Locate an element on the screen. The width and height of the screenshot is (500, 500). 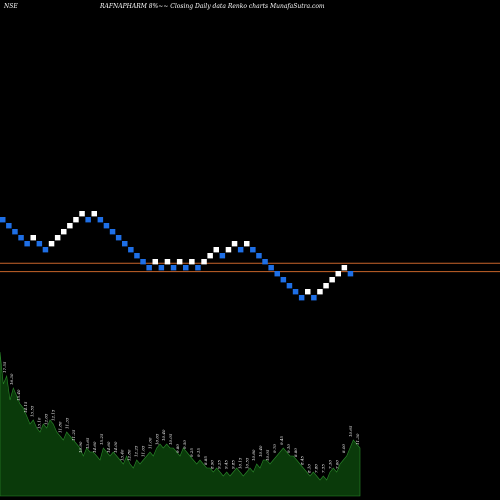
volume-value-label: 17.55 is located at coordinates (4, 367).